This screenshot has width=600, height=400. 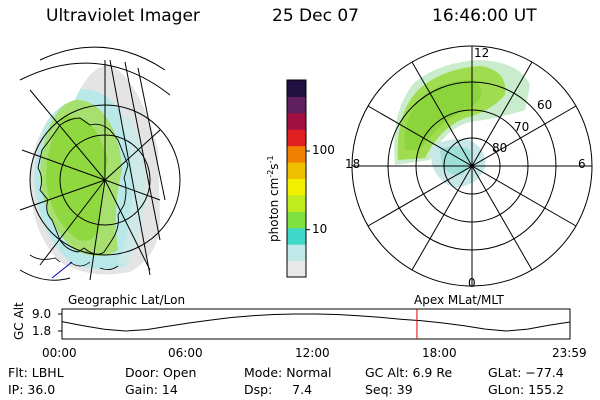 I want to click on colorbar-tick-label: 10, so click(x=320, y=228).